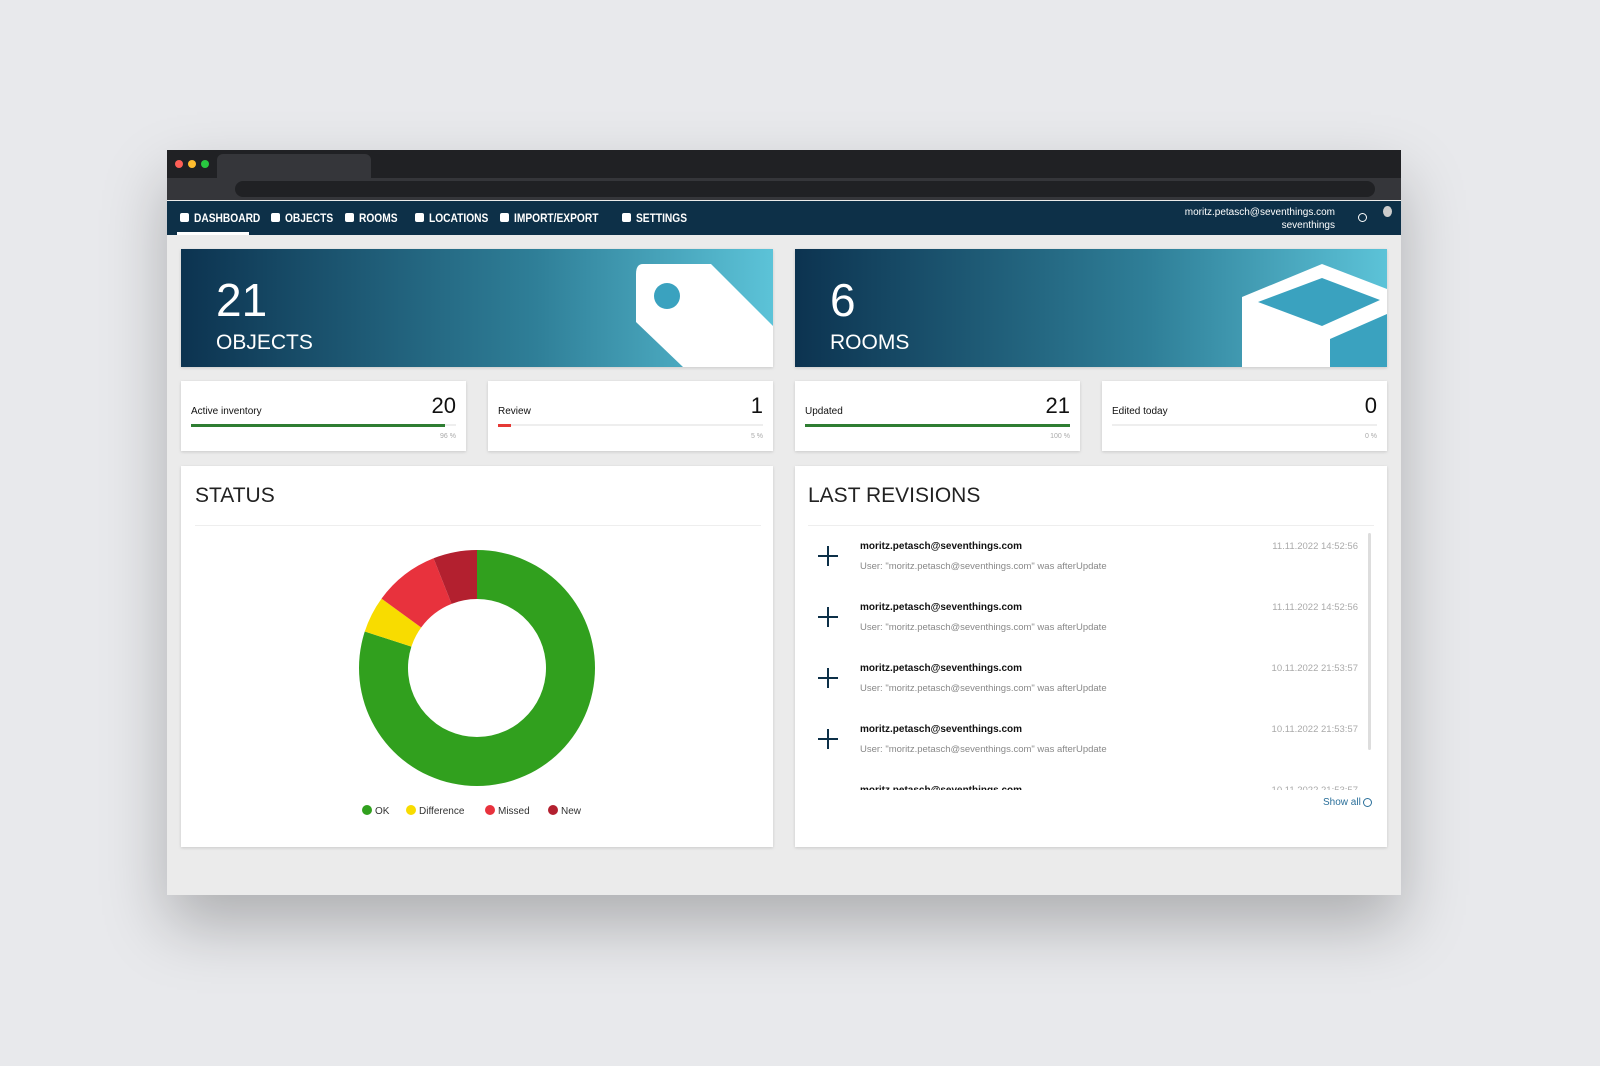 This screenshot has height=1066, width=1600. Describe the element at coordinates (1362, 217) in the screenshot. I see `status-icon` at that location.